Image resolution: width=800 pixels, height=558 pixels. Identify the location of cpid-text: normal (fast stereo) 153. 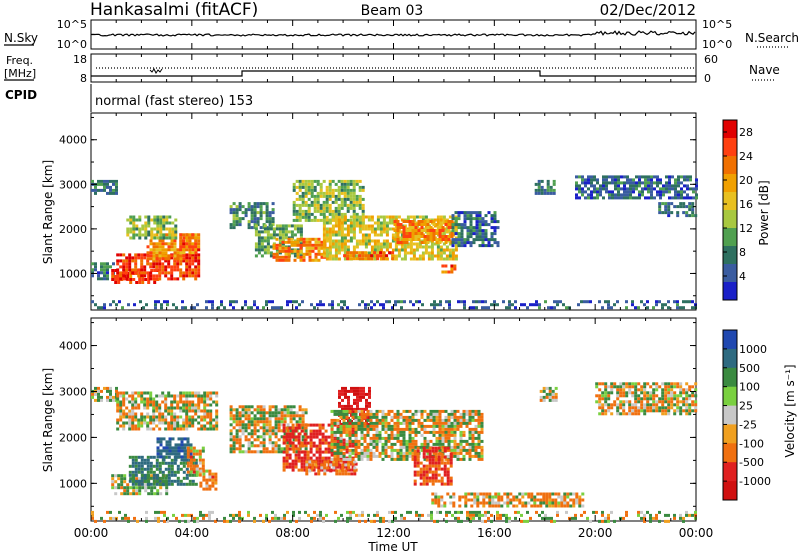
(174, 101).